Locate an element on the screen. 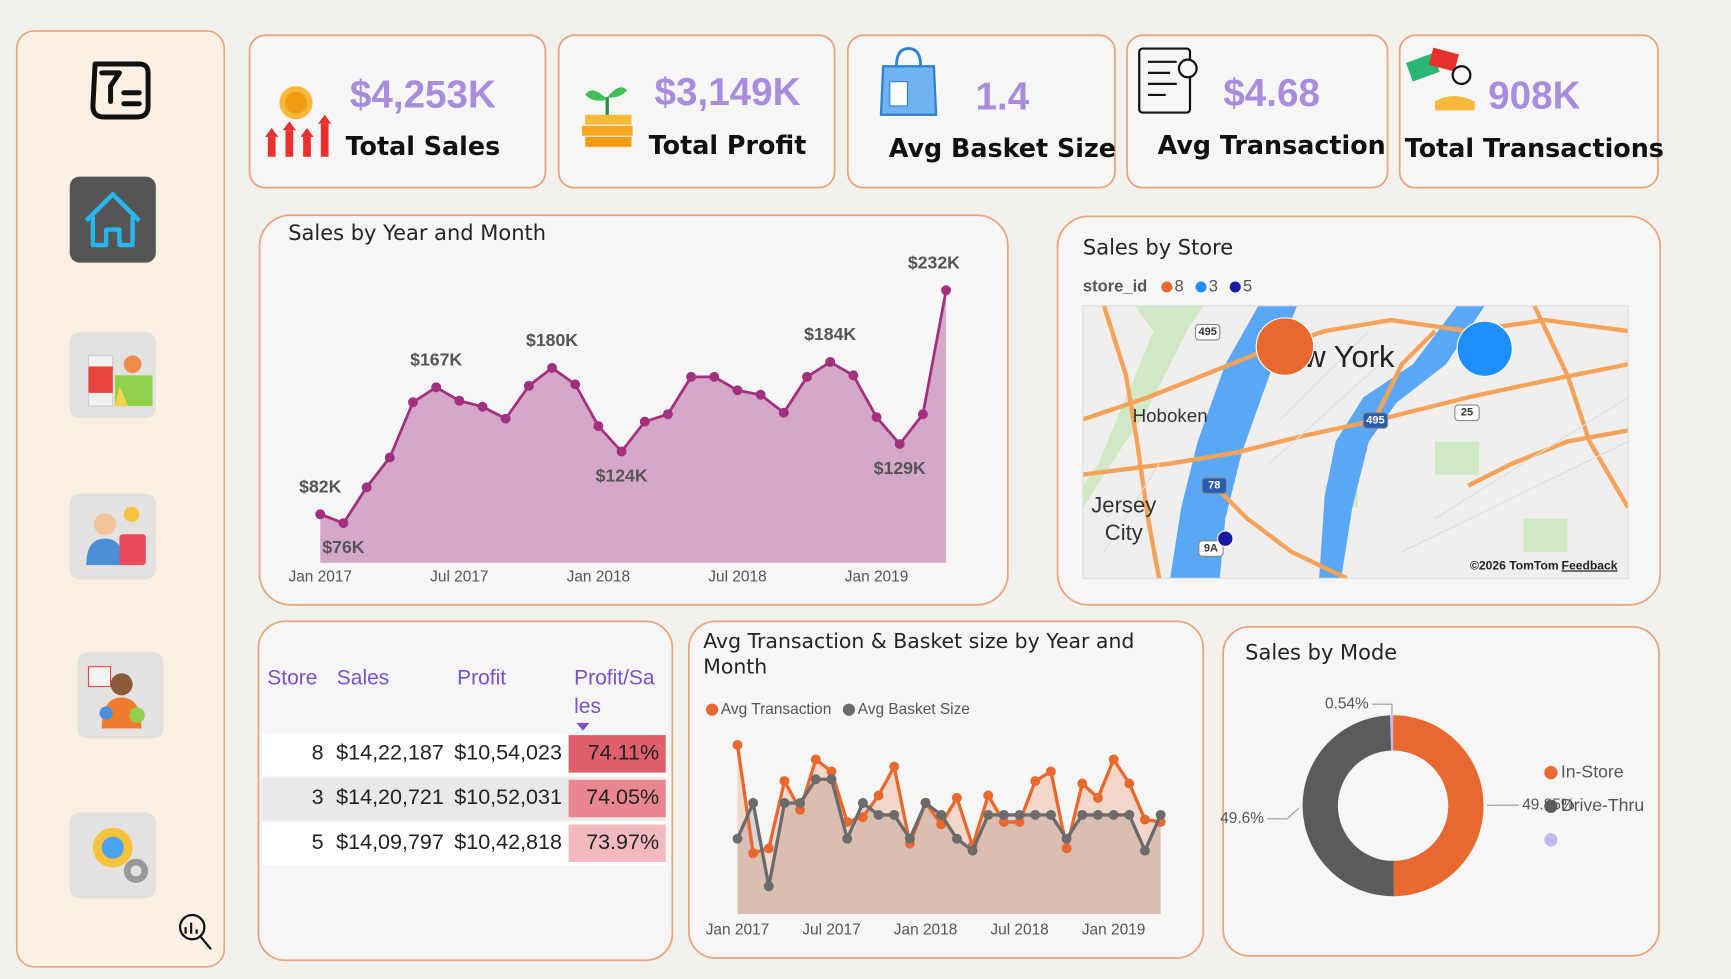 This screenshot has width=1731, height=979. nav-home is located at coordinates (112, 219).